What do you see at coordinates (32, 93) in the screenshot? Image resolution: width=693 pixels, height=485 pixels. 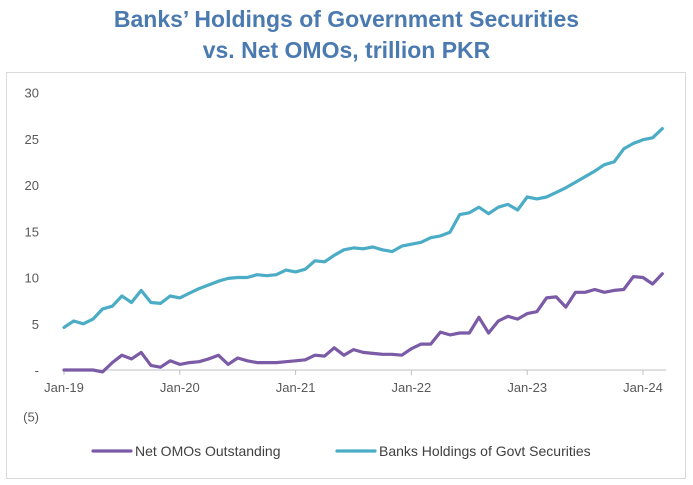 I see `y-tick-label: 30` at bounding box center [32, 93].